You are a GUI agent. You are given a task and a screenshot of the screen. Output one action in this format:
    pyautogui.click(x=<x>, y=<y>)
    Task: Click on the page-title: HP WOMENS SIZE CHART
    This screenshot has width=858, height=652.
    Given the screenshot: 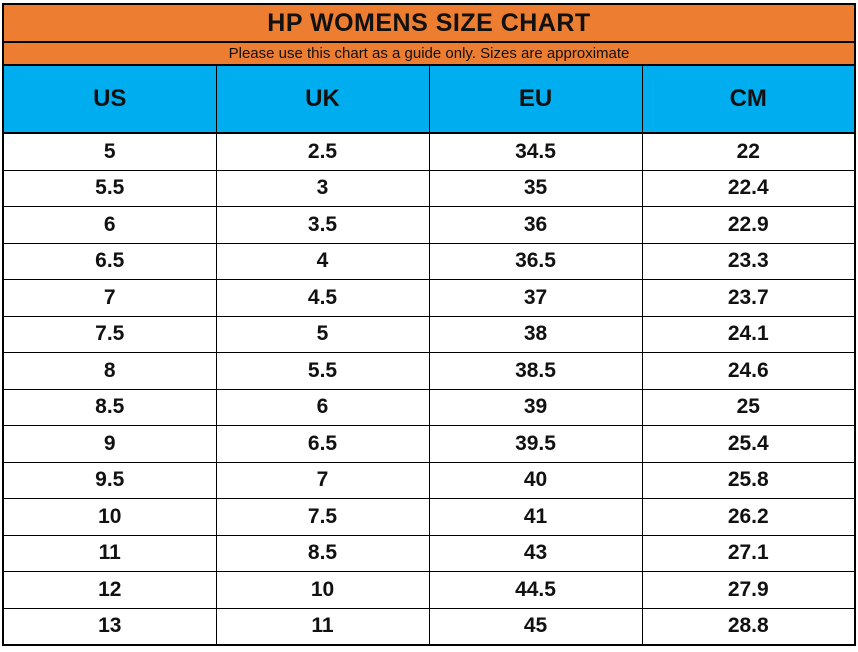 What is the action you would take?
    pyautogui.click(x=429, y=23)
    